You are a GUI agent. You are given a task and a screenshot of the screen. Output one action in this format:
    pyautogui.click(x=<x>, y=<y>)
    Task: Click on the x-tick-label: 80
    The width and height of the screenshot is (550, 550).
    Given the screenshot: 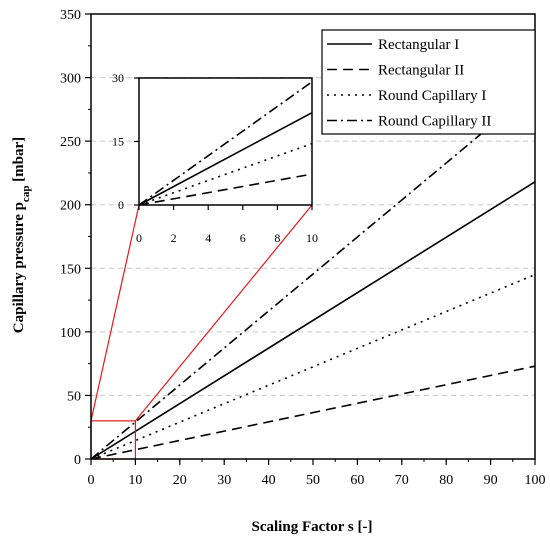 What is the action you would take?
    pyautogui.click(x=446, y=480)
    